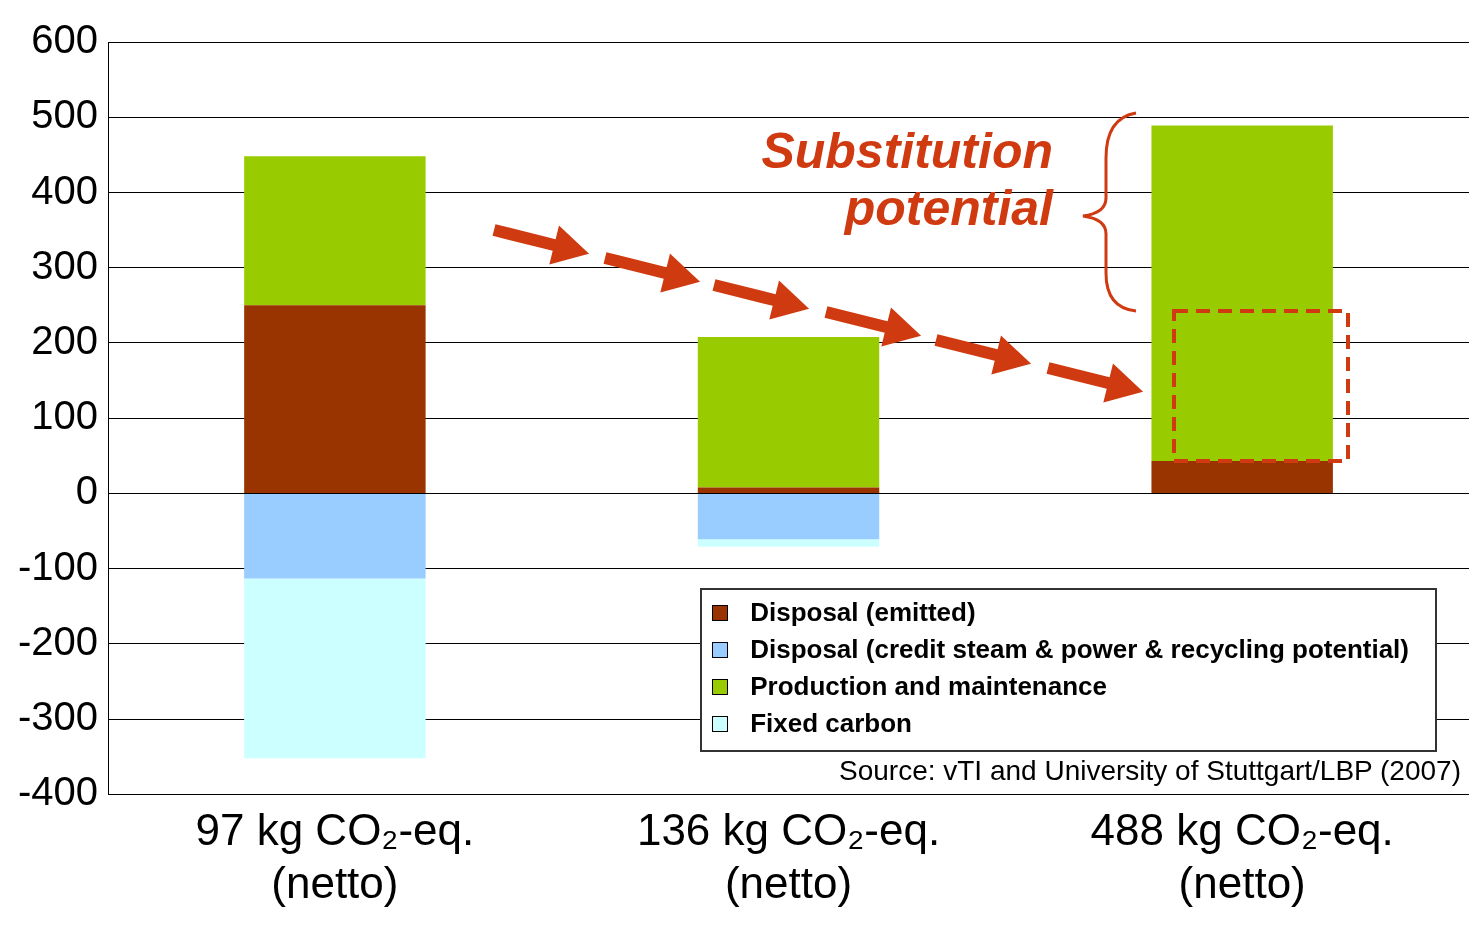  What do you see at coordinates (863, 612) in the screenshot?
I see `legend-label: Disposal (emitted)` at bounding box center [863, 612].